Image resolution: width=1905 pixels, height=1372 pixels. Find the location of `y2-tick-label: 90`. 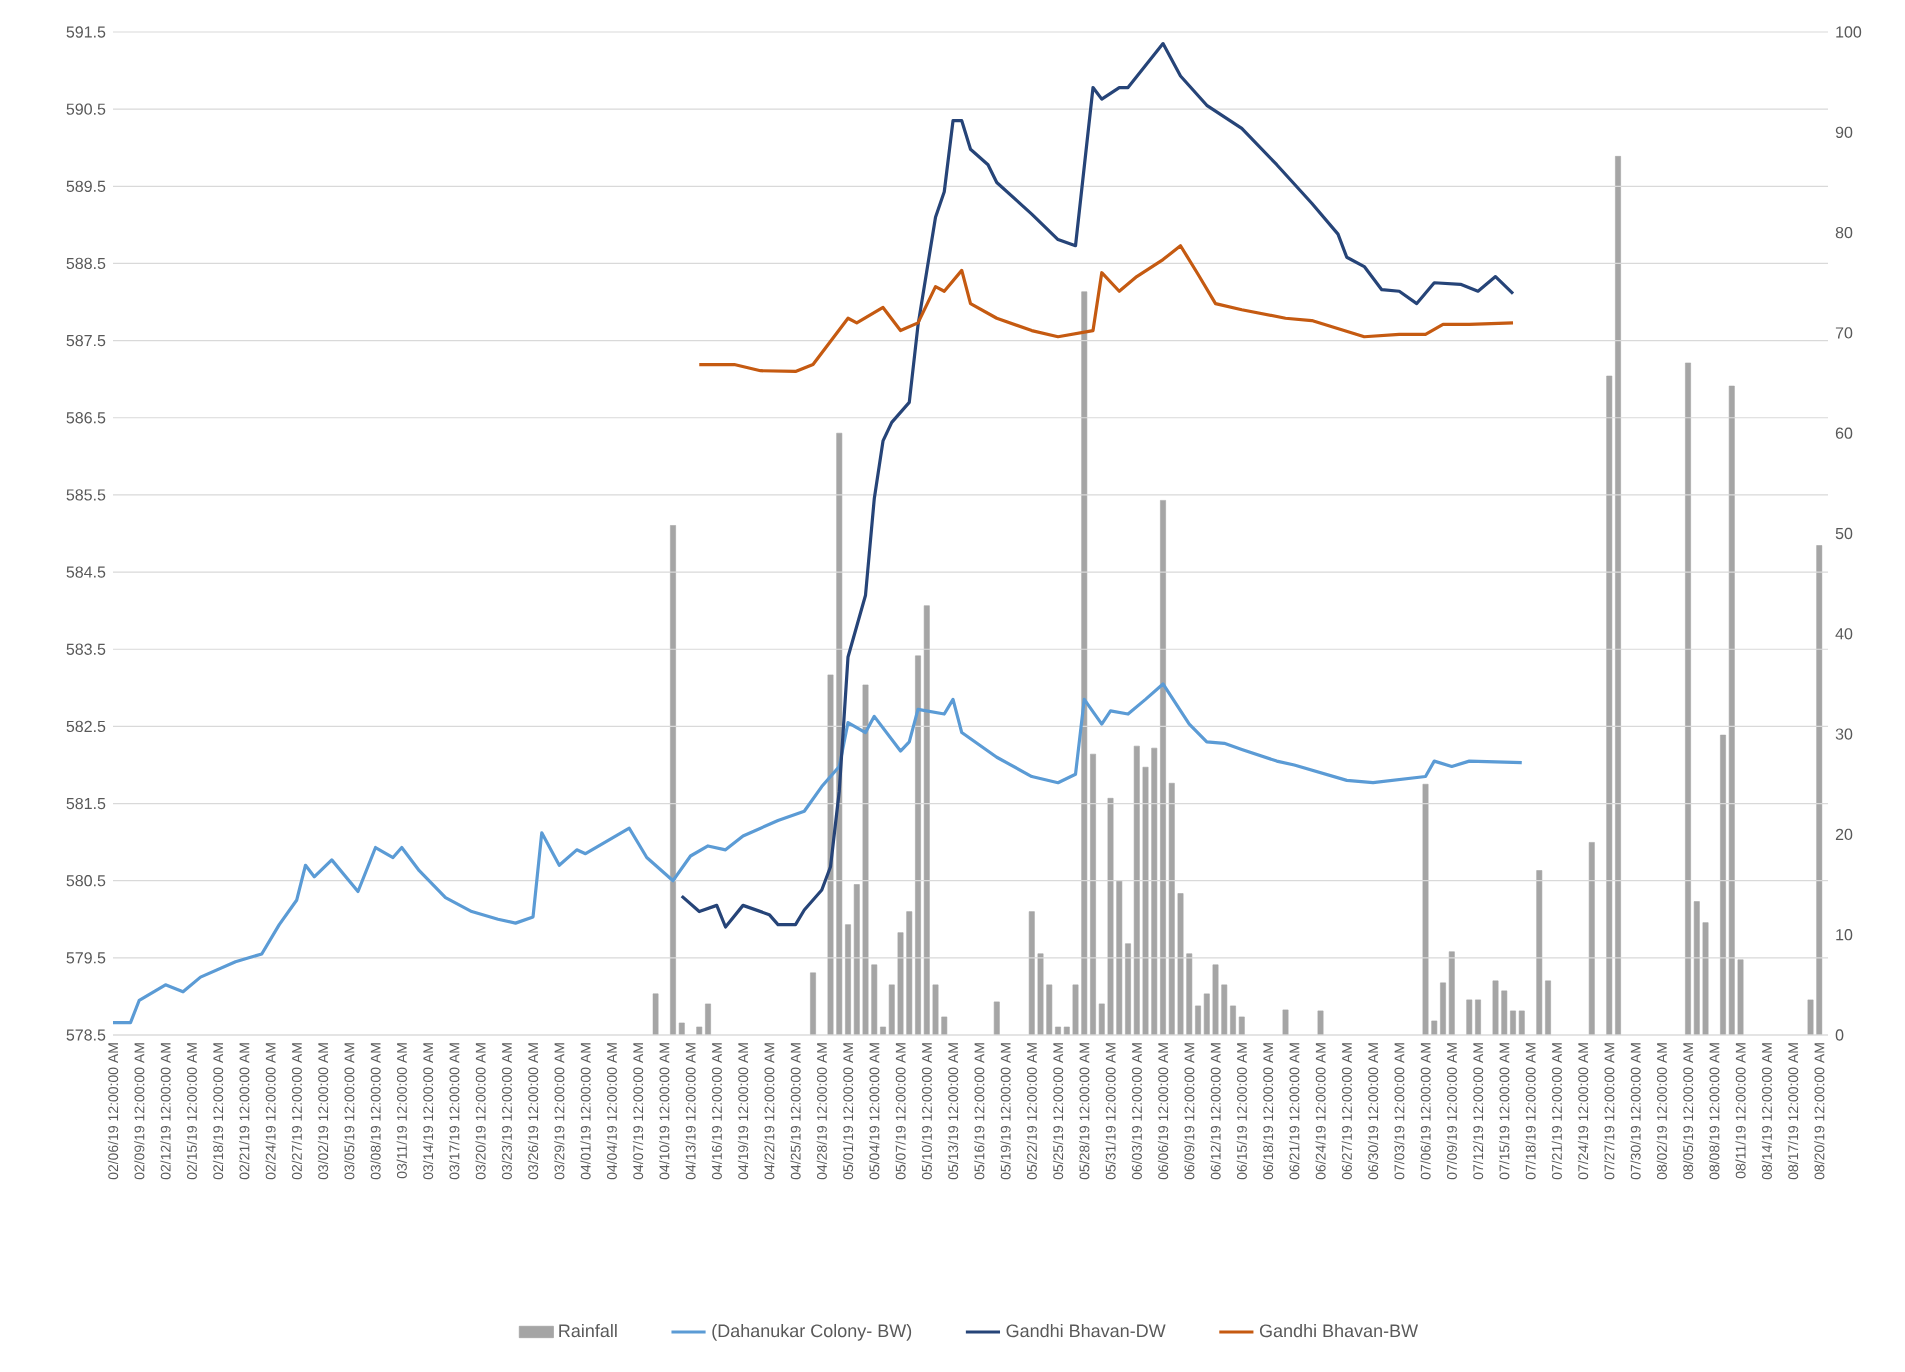

y2-tick-label: 90 is located at coordinates (1844, 132).